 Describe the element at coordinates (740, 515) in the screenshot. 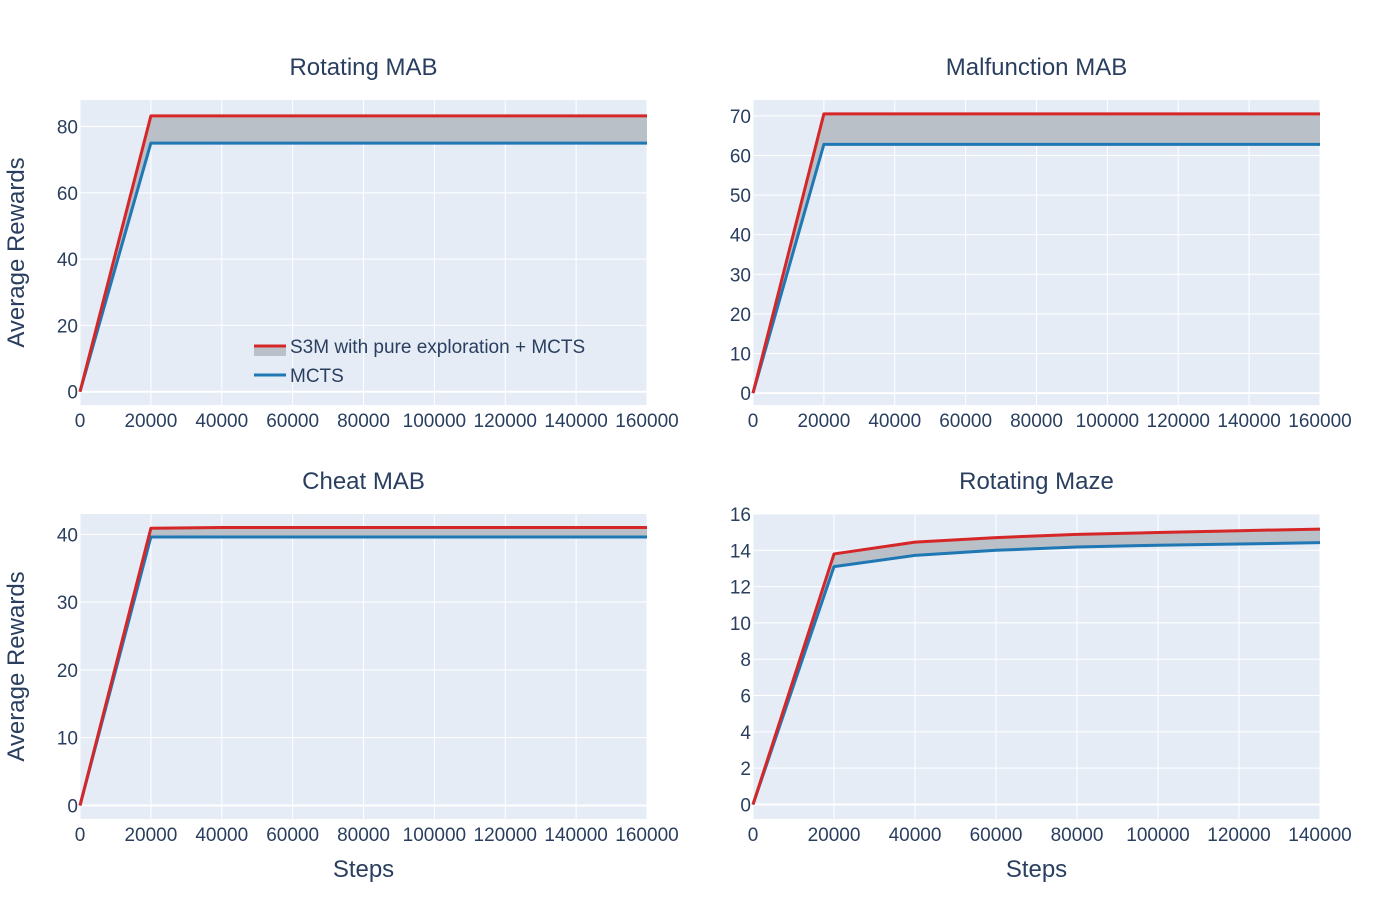

I see `y-tick-label: 16` at that location.